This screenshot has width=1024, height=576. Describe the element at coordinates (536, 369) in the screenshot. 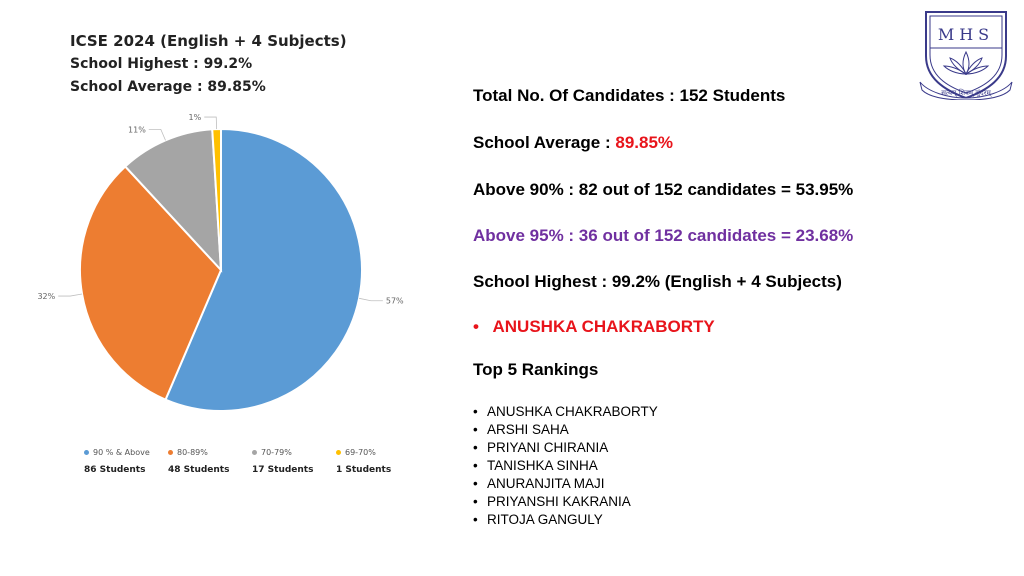

I see `rankings-heading: Top 5 Rankings` at that location.